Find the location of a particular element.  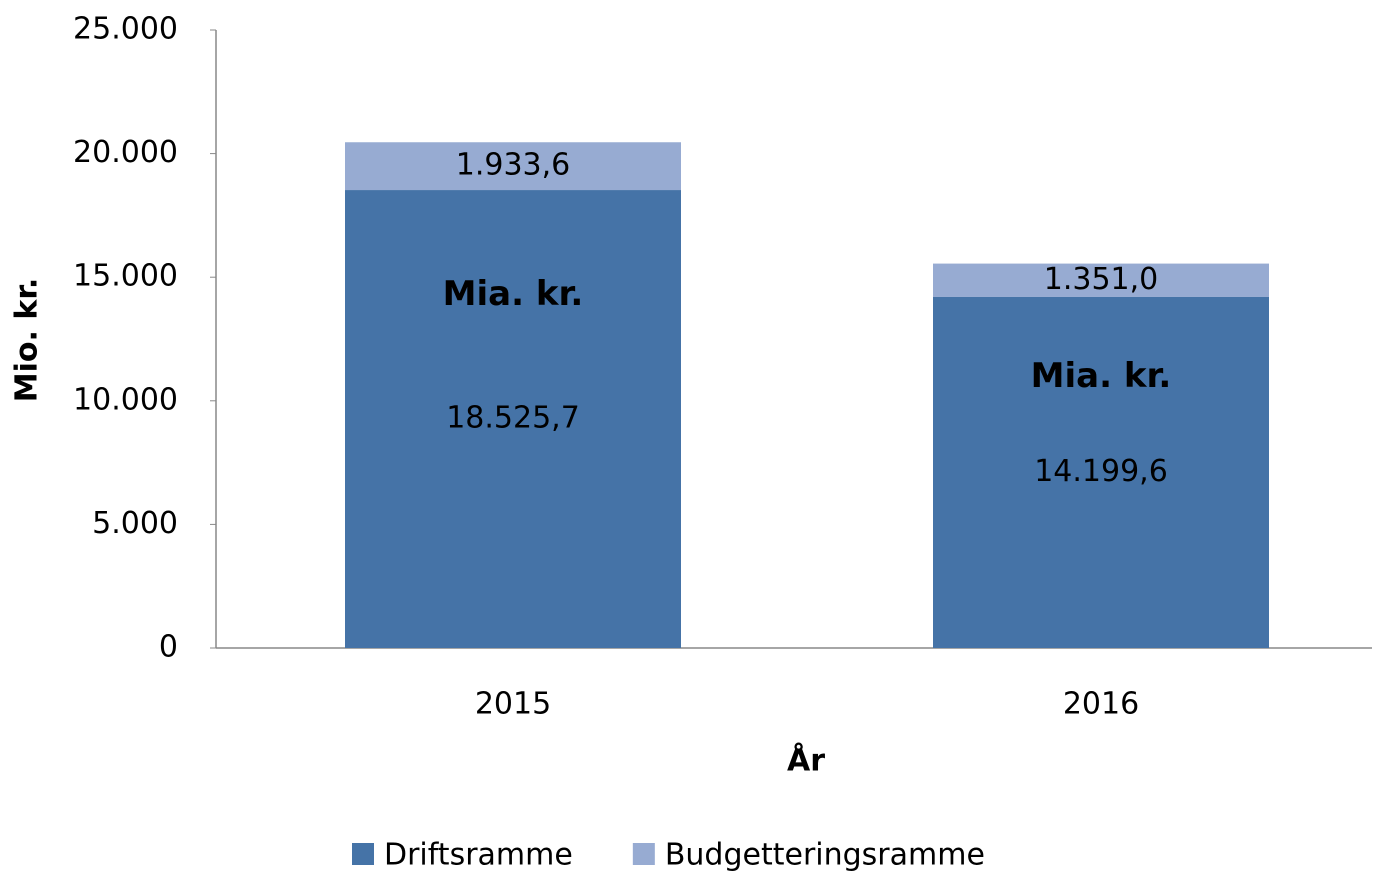

x-tick-label: 2015 is located at coordinates (513, 704).